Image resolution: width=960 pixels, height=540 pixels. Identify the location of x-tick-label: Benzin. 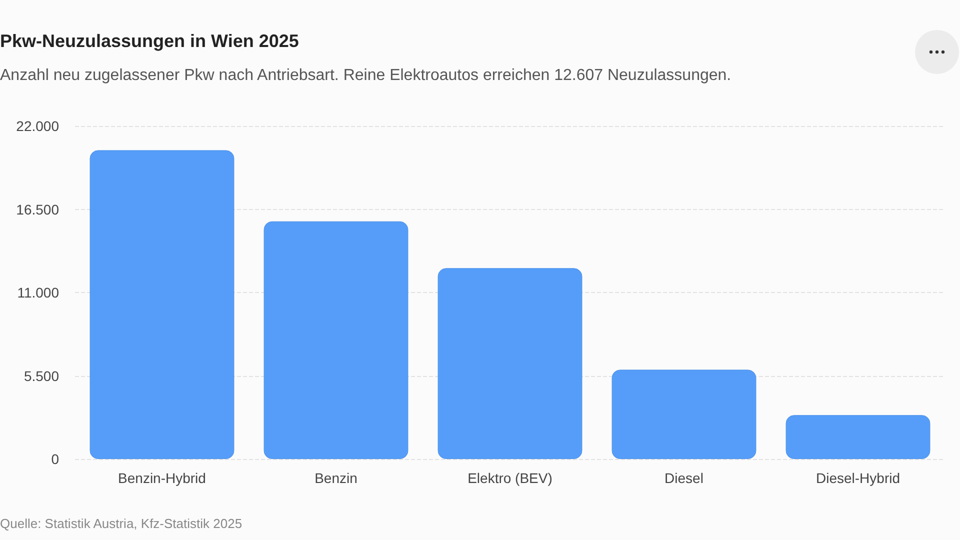
(336, 478).